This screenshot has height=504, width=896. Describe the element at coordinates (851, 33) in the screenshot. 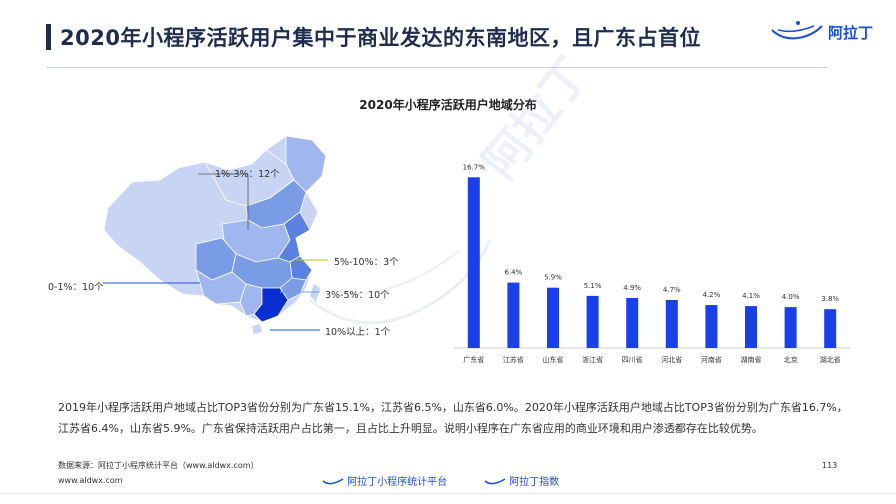

I see `logo-text: 阿拉丁` at that location.